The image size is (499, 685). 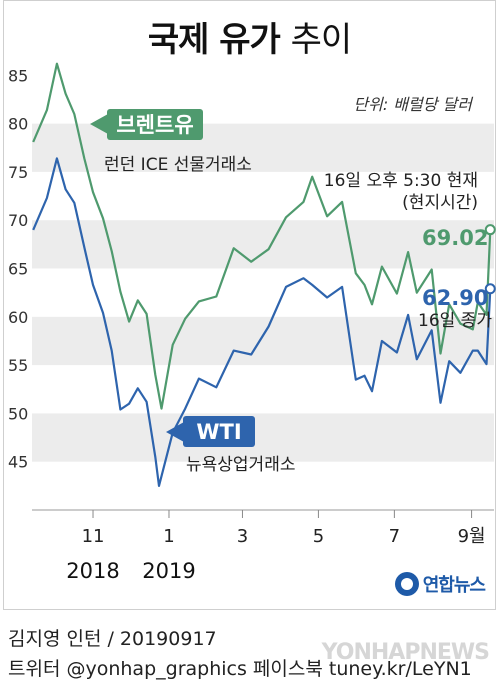 What do you see at coordinates (405, 652) in the screenshot?
I see `watermark: YONHAPNEWS` at bounding box center [405, 652].